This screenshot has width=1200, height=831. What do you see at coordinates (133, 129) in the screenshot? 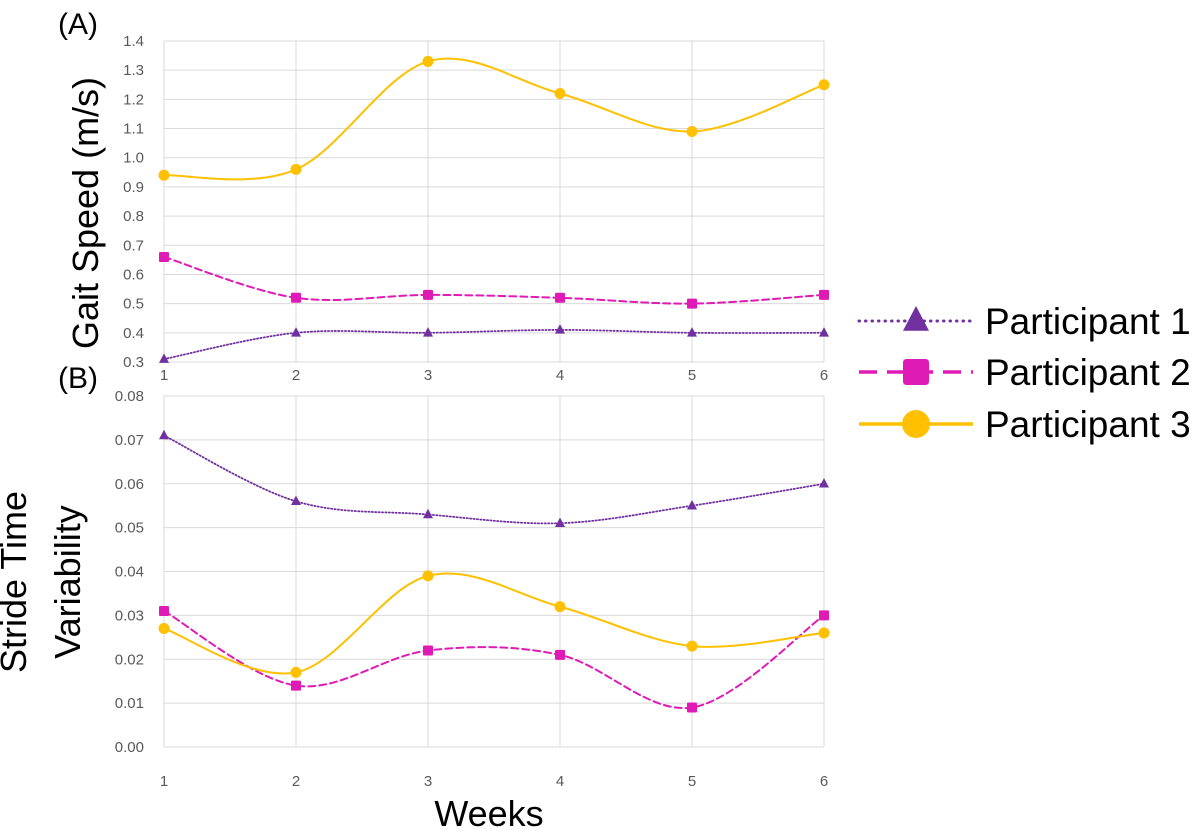
I see `panel-a-y-tick-label: 1.1` at bounding box center [133, 129].